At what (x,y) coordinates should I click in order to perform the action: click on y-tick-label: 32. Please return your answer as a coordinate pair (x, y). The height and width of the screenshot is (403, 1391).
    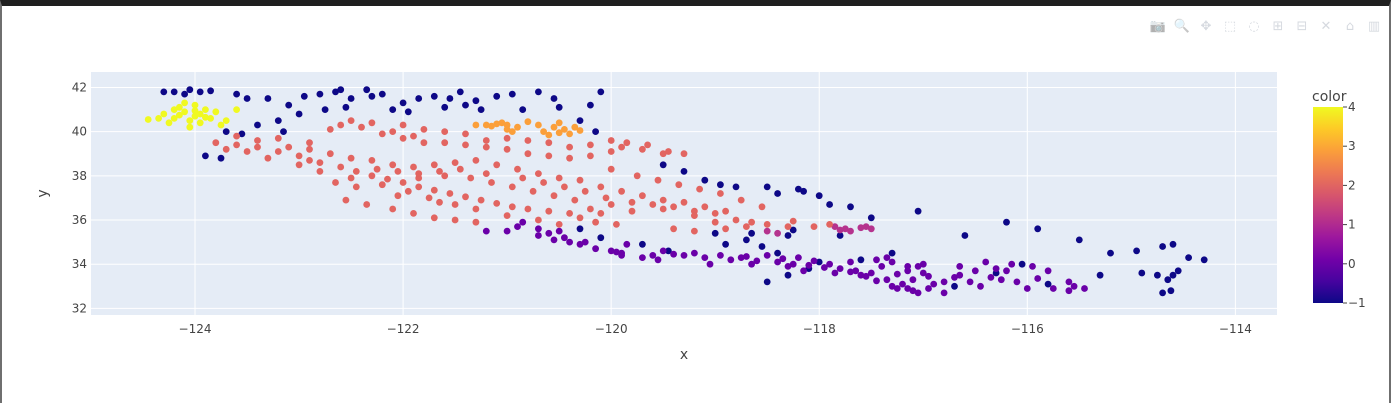
    Looking at the image, I should click on (79, 308).